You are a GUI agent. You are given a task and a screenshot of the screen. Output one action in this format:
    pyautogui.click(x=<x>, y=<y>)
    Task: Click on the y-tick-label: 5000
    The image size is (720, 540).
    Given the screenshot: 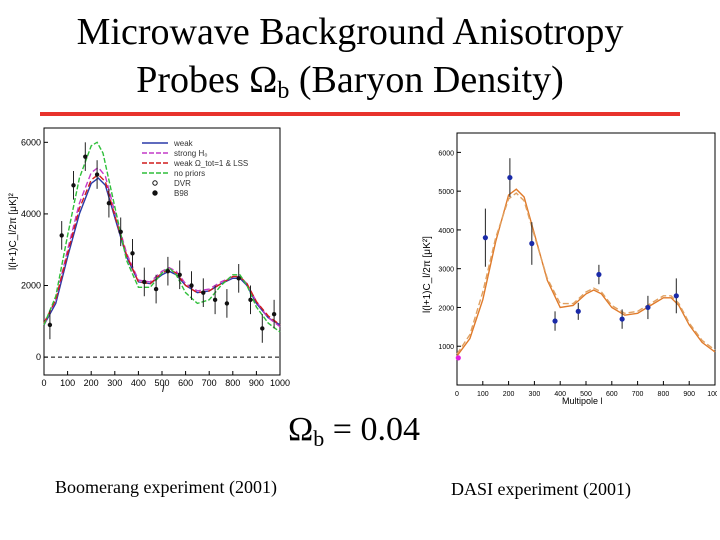 What is the action you would take?
    pyautogui.click(x=446, y=192)
    